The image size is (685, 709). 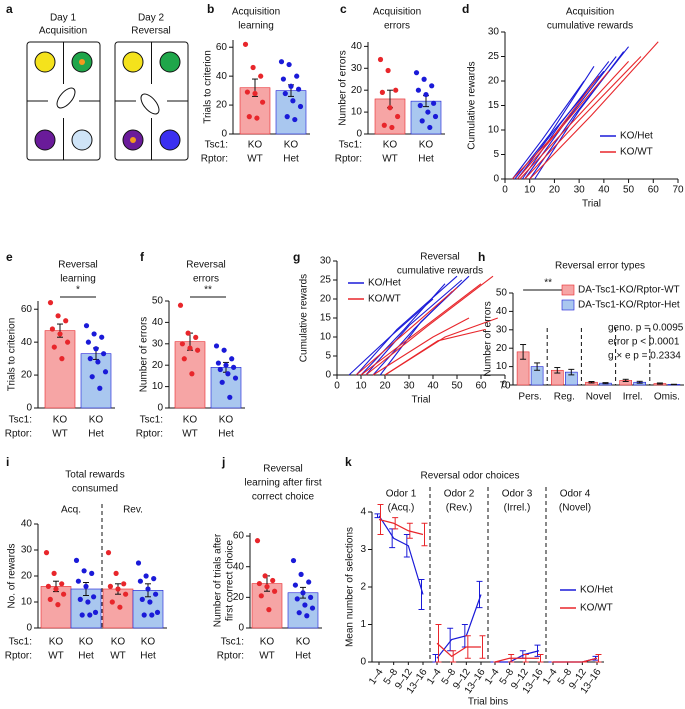 What do you see at coordinates (350, 587) in the screenshot?
I see `y-axis-label: Mean number of selections` at bounding box center [350, 587].